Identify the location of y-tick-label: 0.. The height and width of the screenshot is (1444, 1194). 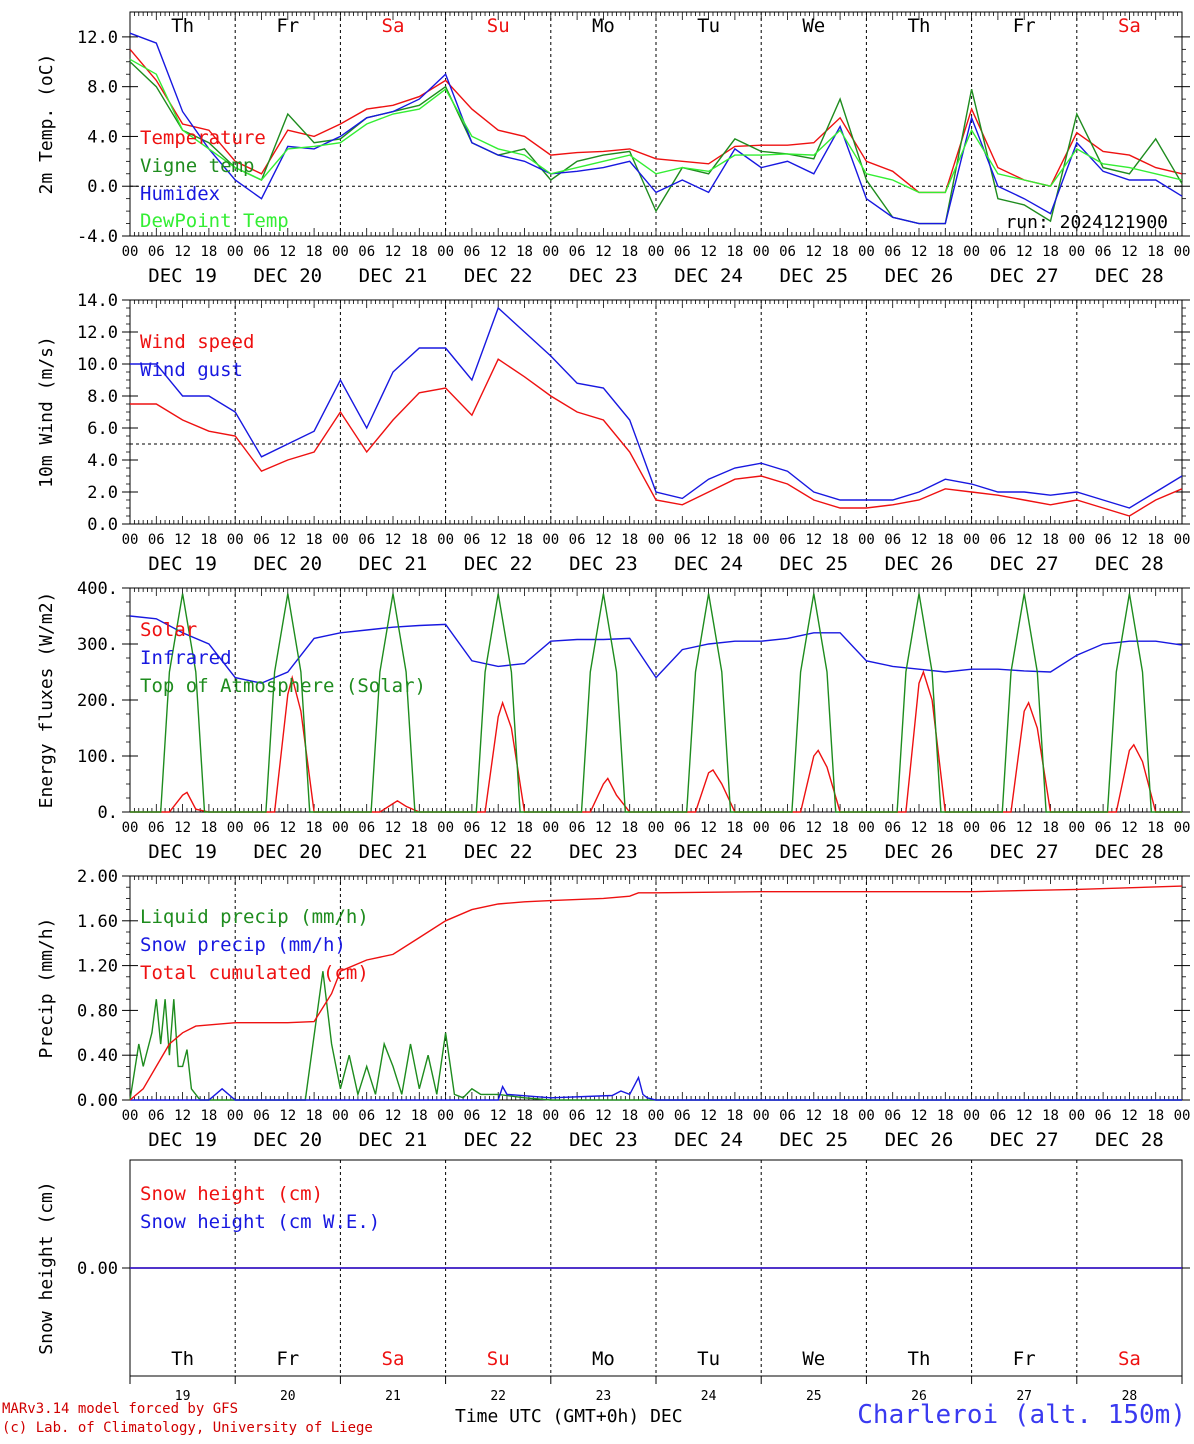
(108, 813).